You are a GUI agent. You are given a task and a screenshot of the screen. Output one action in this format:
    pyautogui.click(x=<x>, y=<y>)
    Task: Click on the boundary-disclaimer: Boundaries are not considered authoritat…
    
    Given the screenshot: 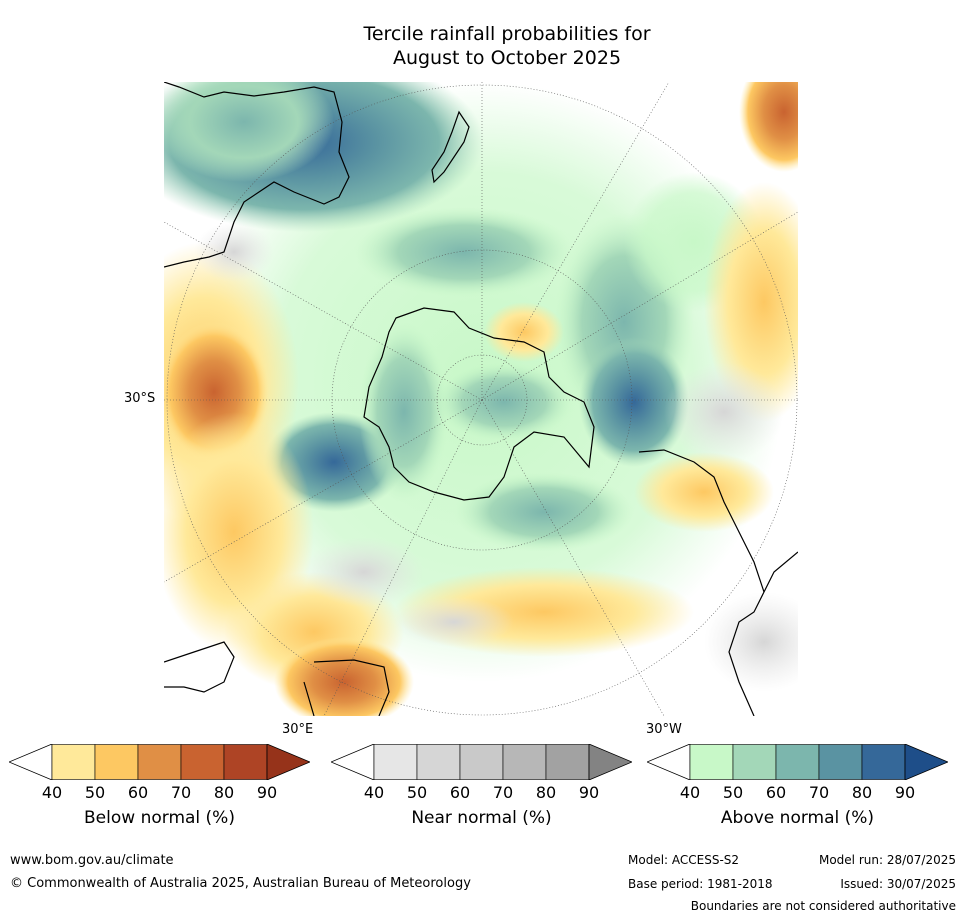 What is the action you would take?
    pyautogui.click(x=823, y=906)
    